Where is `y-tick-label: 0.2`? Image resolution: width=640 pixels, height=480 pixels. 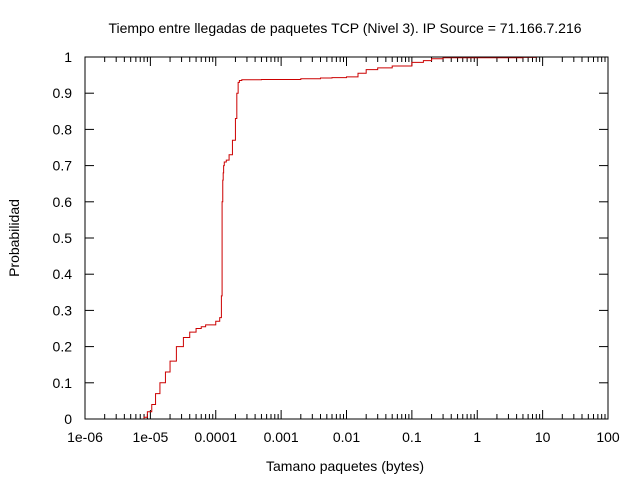
y-tick-label: 0.2 is located at coordinates (63, 347).